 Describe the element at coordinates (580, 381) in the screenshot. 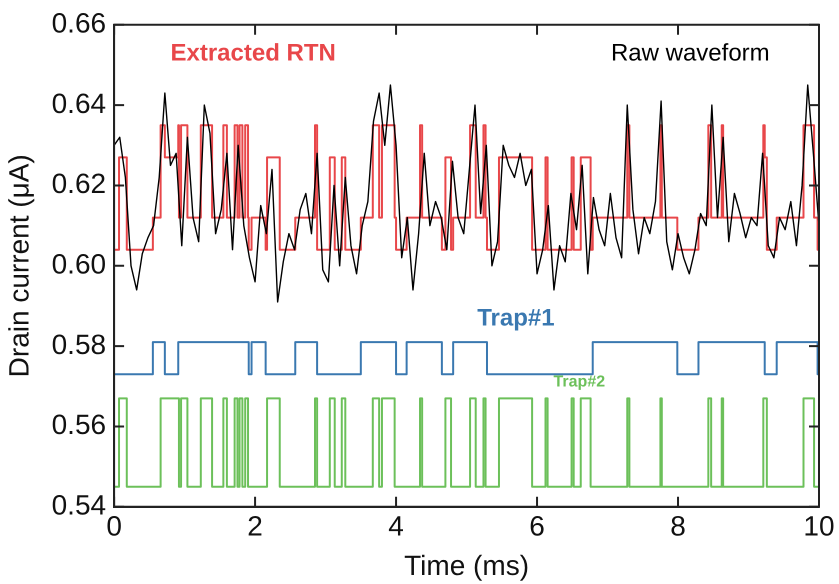

I see `series-label: Trap#2` at that location.